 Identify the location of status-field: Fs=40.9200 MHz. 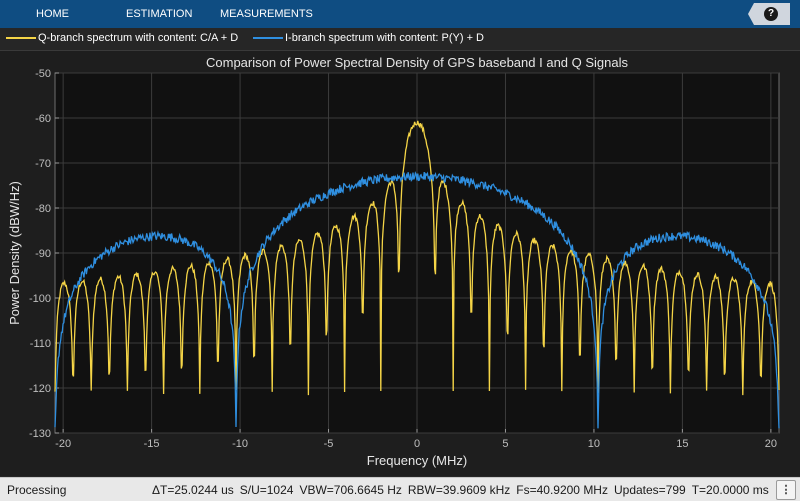
(562, 490).